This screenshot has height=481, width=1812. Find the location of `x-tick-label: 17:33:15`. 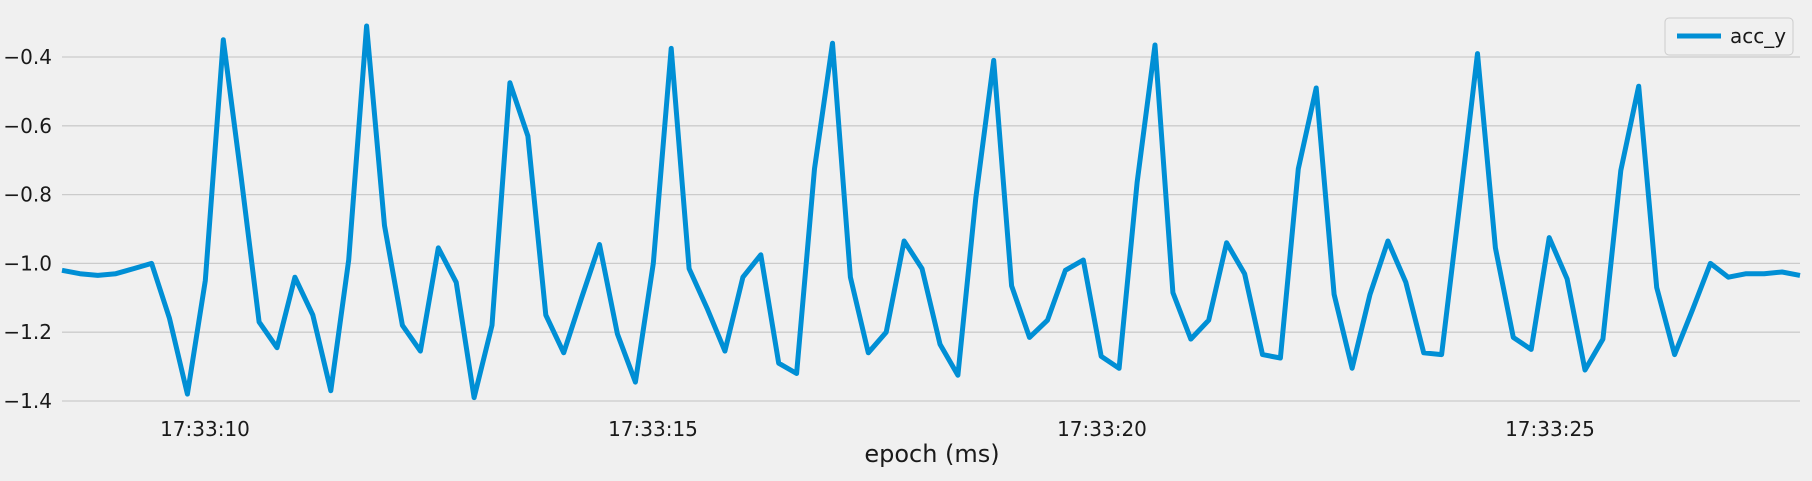

x-tick-label: 17:33:15 is located at coordinates (653, 429).